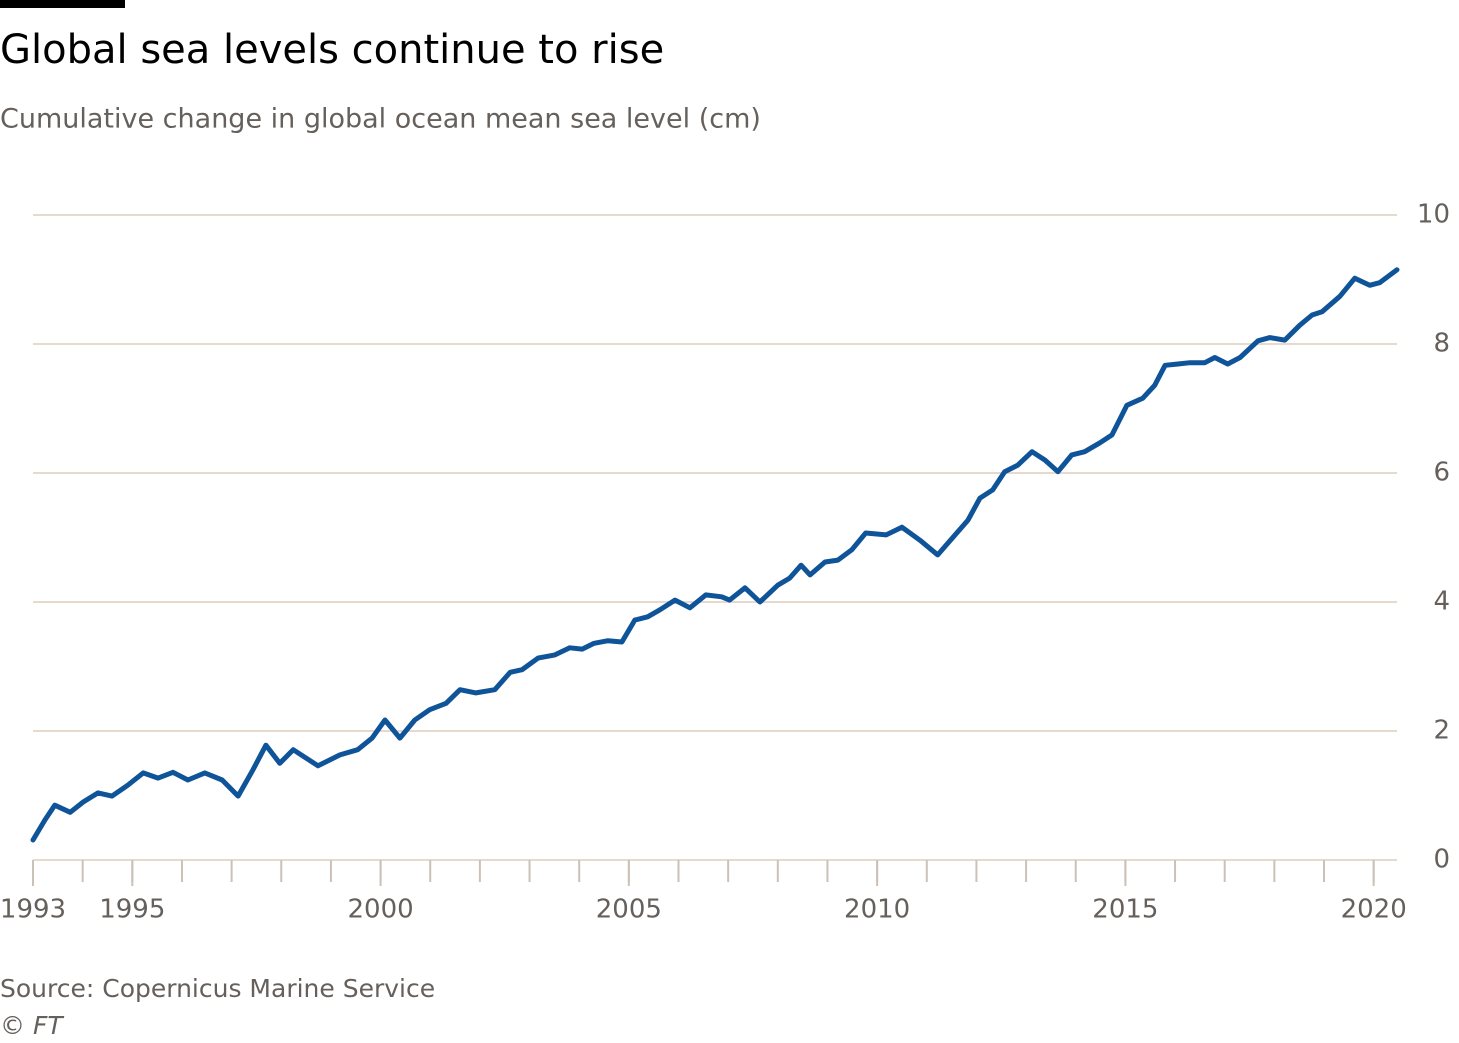 Image resolution: width=1459 pixels, height=1043 pixels. I want to click on x-tick-label: 2005, so click(629, 910).